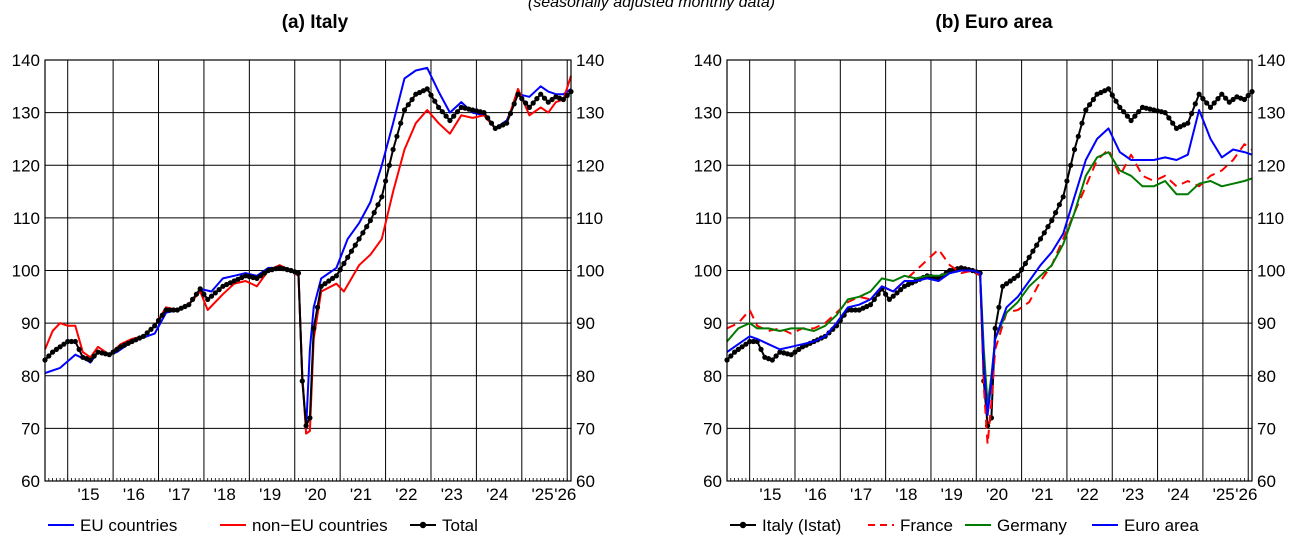 The image size is (1303, 540). Describe the element at coordinates (1178, 494) in the screenshot. I see `b-xtick-24: '24` at that location.